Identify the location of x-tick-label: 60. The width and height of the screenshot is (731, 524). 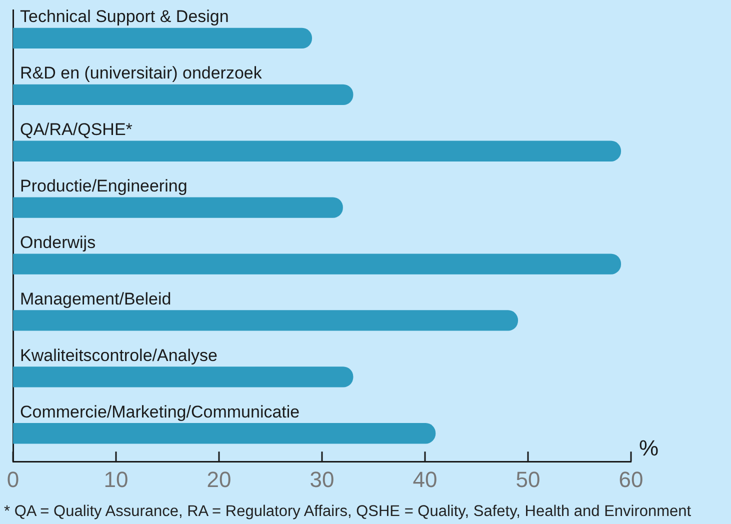
(631, 479).